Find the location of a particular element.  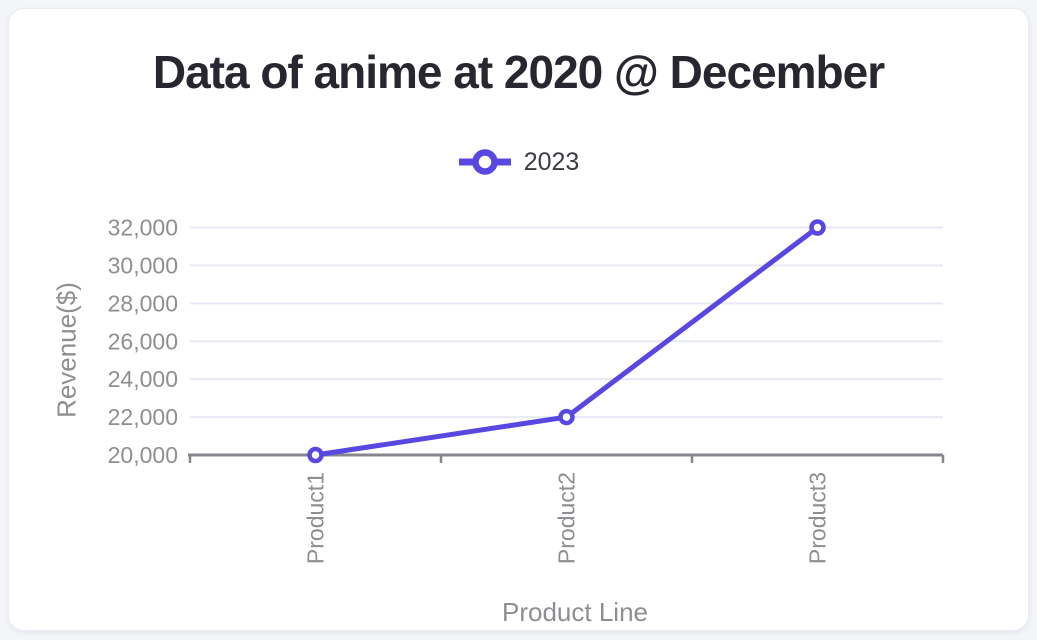

svg-text: 20,000 is located at coordinates (143, 455).